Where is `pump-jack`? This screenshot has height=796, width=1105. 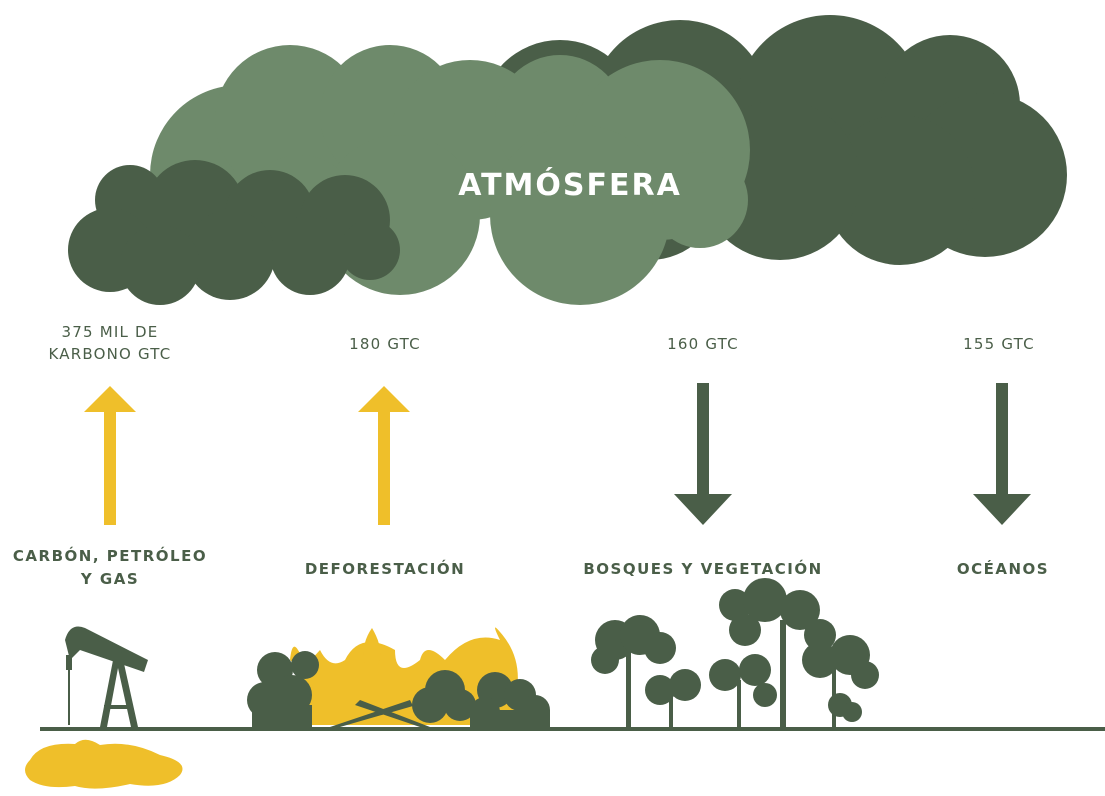
pump-jack is located at coordinates (106, 676).